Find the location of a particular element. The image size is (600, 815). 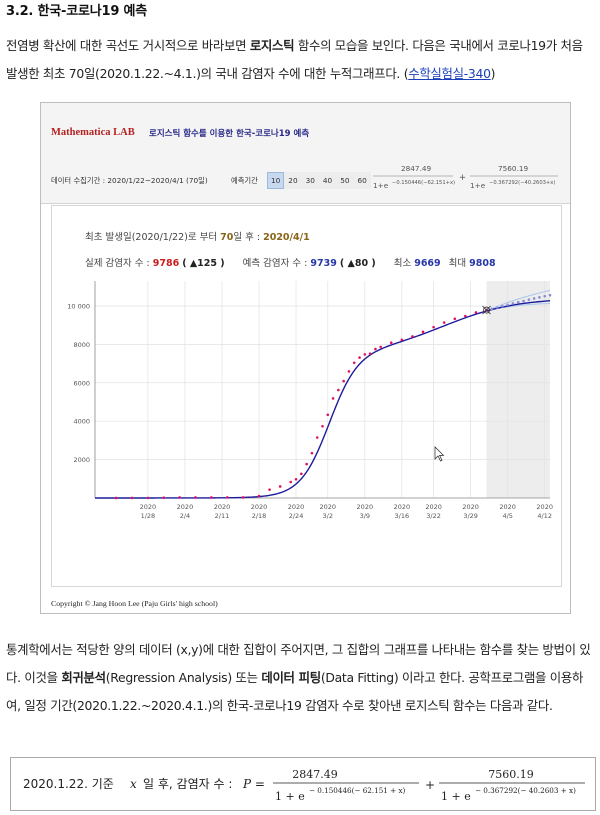

actual-label: 실제 감염자 수 : is located at coordinates (119, 263).